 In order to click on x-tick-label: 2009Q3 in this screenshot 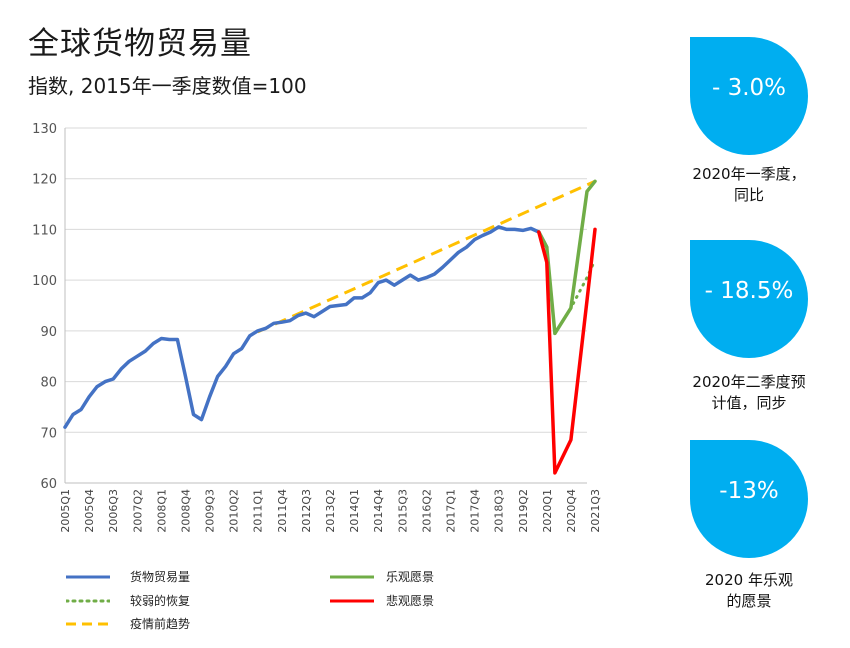, I will do `click(210, 511)`.